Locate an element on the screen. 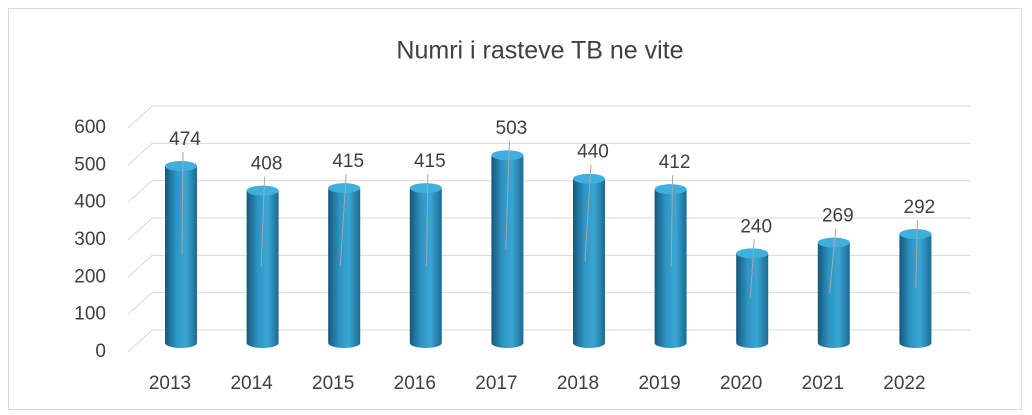 This screenshot has width=1032, height=415. y-tick-label: 100 is located at coordinates (90, 314).